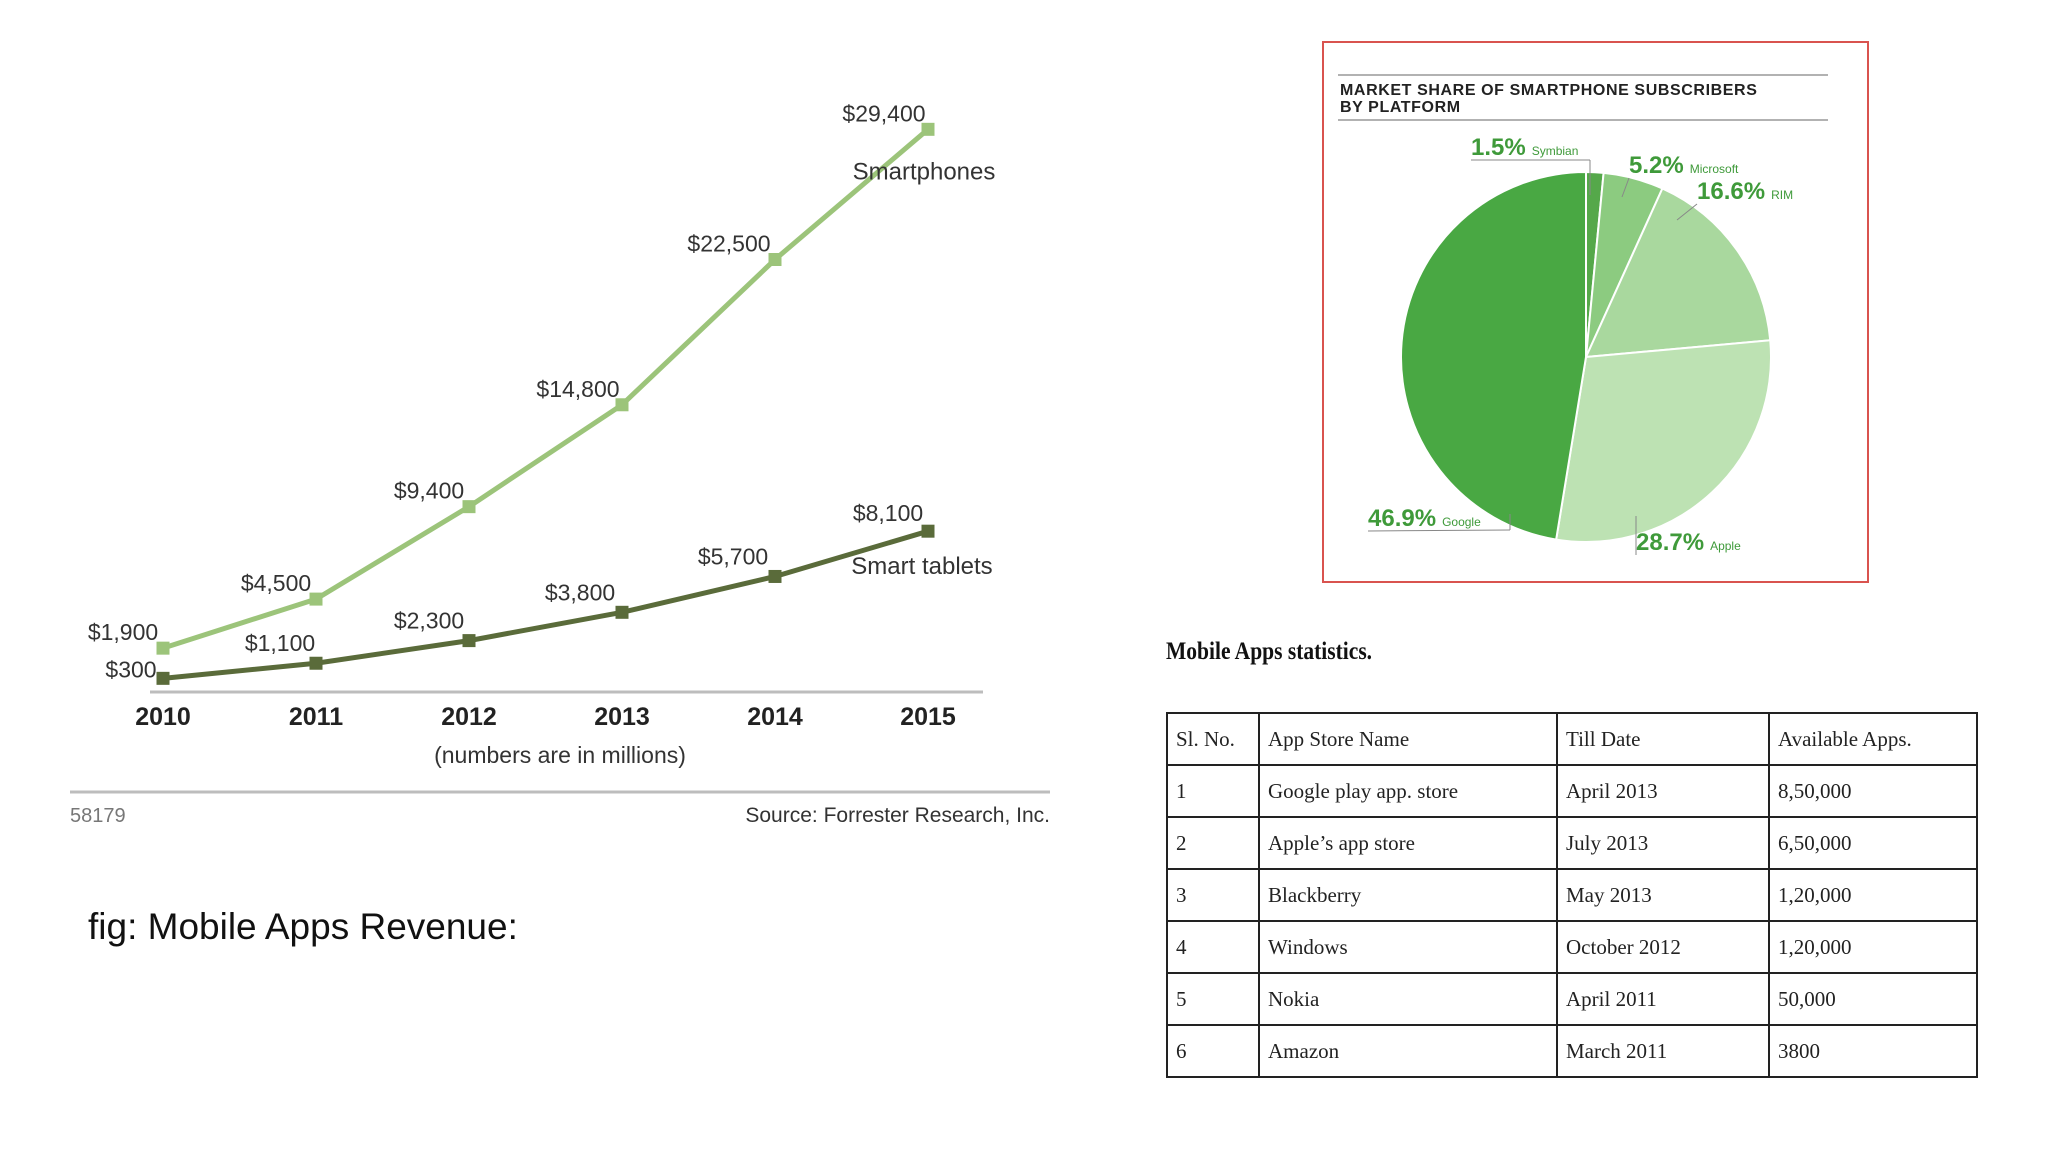 The image size is (2048, 1152). I want to click on smartphones-data-label: $4,500, so click(276, 583).